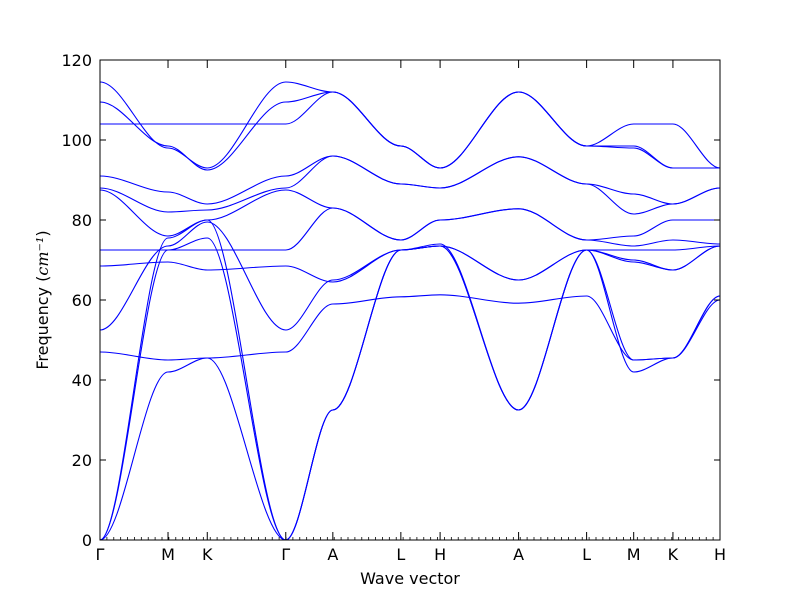  Describe the element at coordinates (42, 279) in the screenshot. I see `y-axis-label-unit: (` at that location.